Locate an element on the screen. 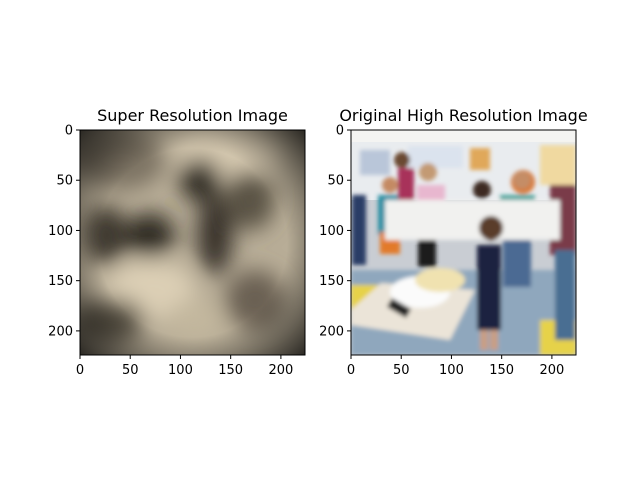 The width and height of the screenshot is (640, 480). left-x-tick-label: 0 is located at coordinates (80, 370).